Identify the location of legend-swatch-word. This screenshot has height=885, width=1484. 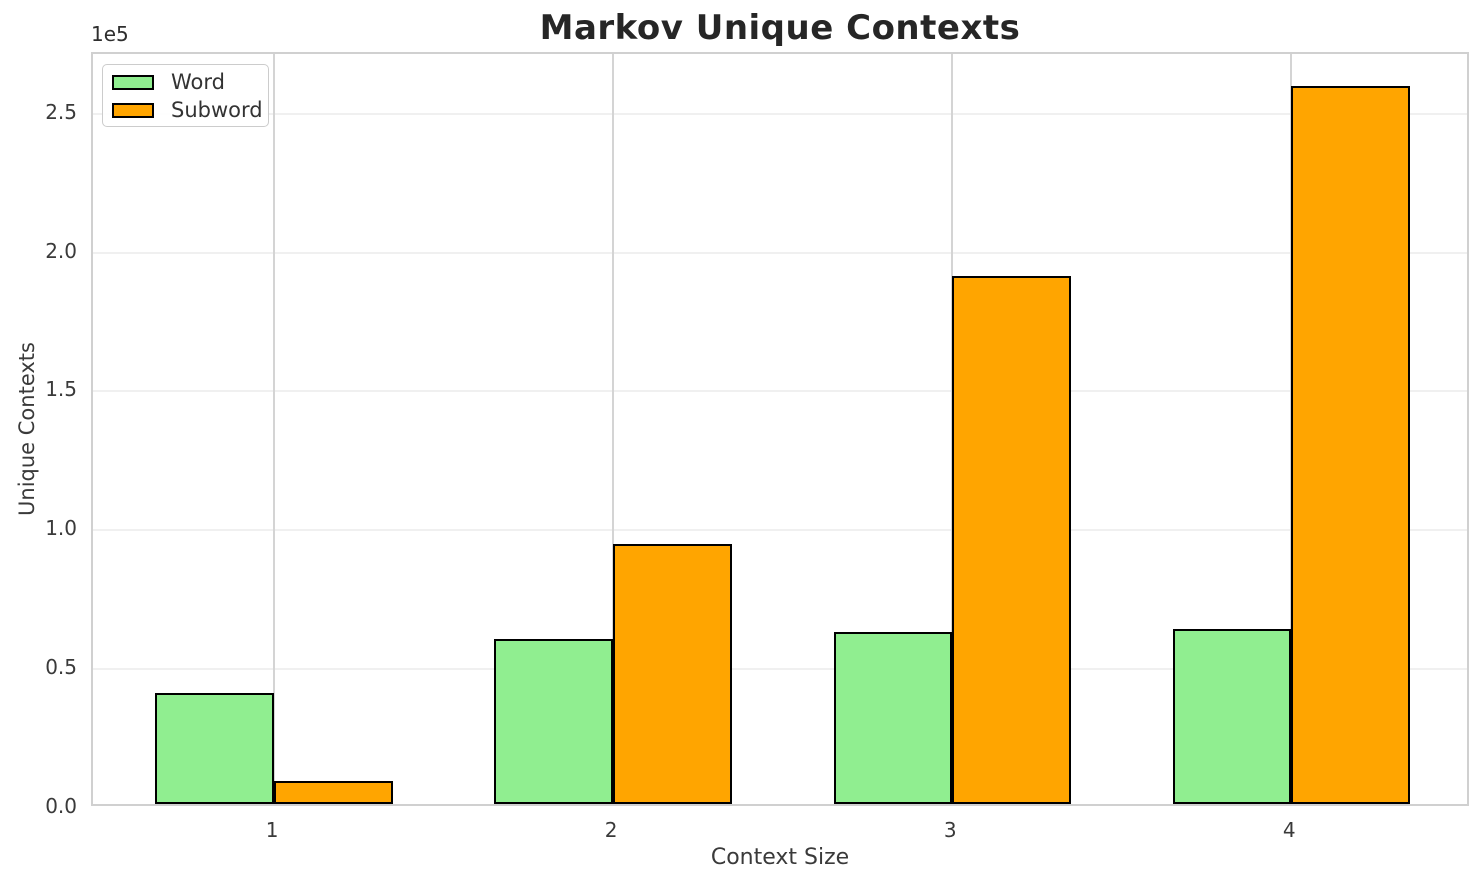
(133, 82).